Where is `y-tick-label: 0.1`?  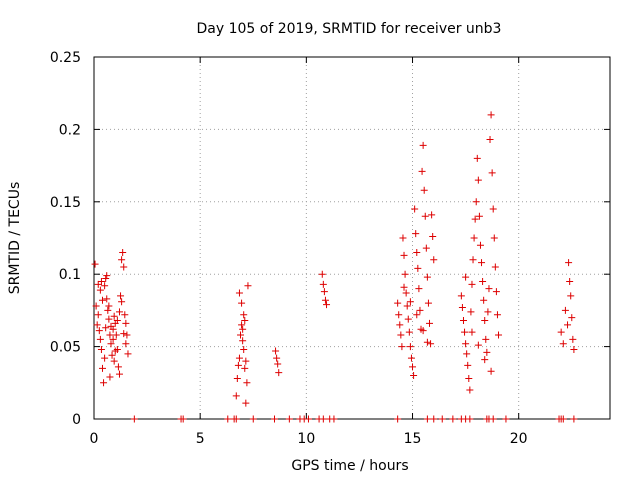 y-tick-label: 0.1 is located at coordinates (70, 275).